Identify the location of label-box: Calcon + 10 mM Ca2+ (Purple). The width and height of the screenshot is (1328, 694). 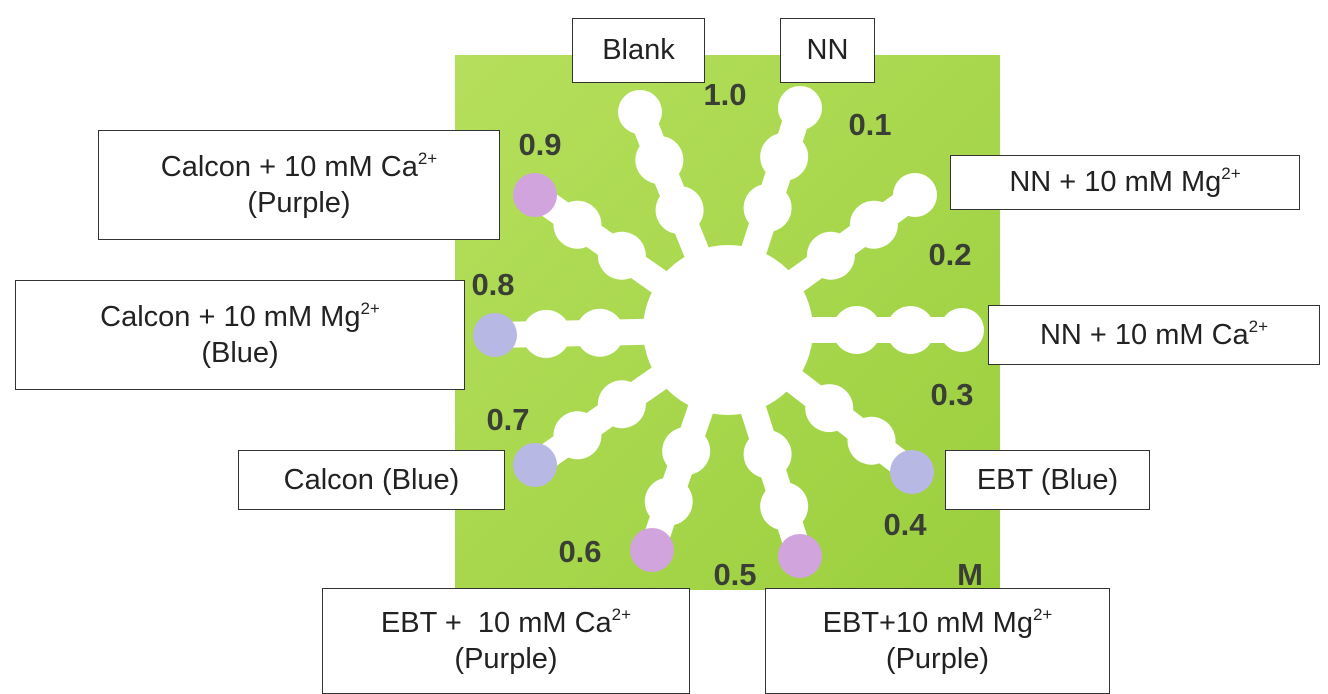
(299, 185).